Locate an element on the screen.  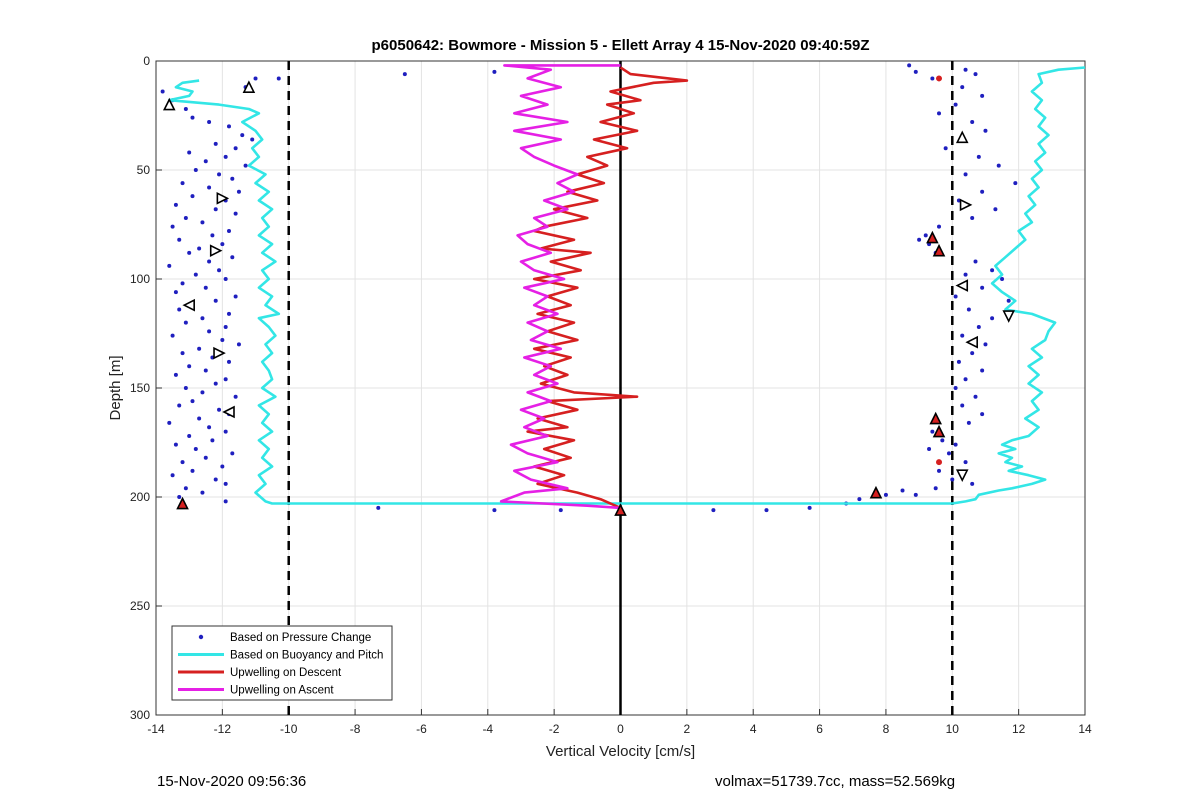
x-tick-label: -6 is located at coordinates (421, 729).